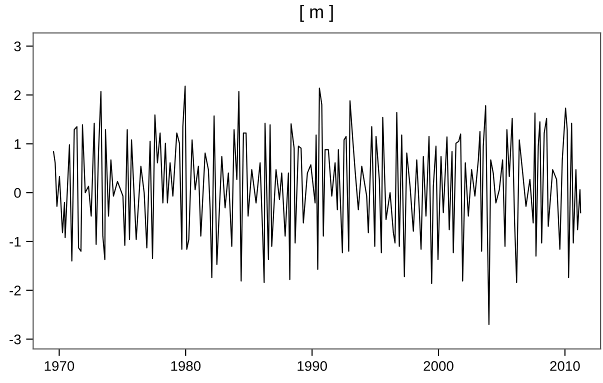 This screenshot has width=603, height=383. I want to click on x-tick-label: 1990, so click(312, 366).